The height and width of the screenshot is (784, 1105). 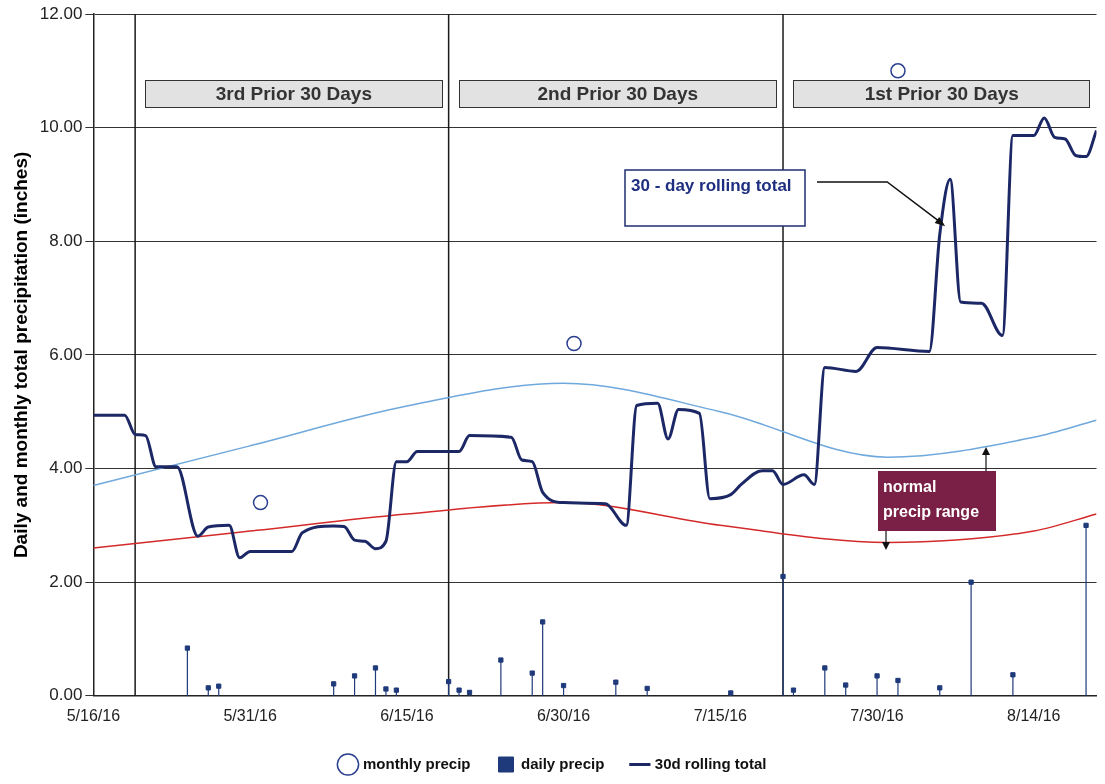 I want to click on x-tick-label: 7/15/16, so click(x=720, y=715).